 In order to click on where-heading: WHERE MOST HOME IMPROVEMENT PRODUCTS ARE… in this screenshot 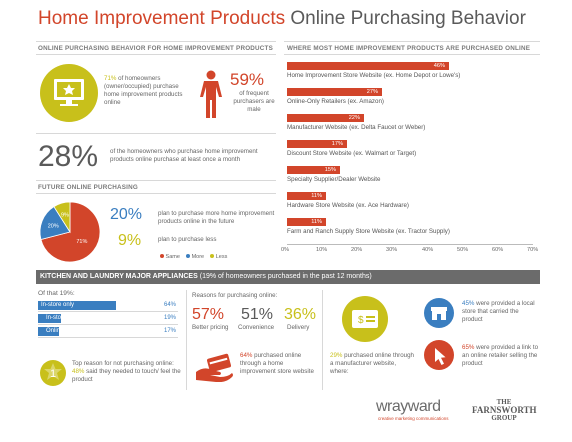, I will do `click(409, 48)`.